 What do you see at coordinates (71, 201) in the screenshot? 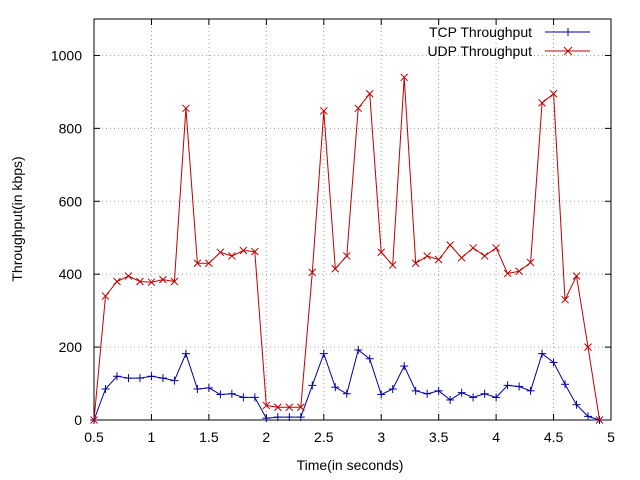
I see `y-tick-label: 600` at bounding box center [71, 201].